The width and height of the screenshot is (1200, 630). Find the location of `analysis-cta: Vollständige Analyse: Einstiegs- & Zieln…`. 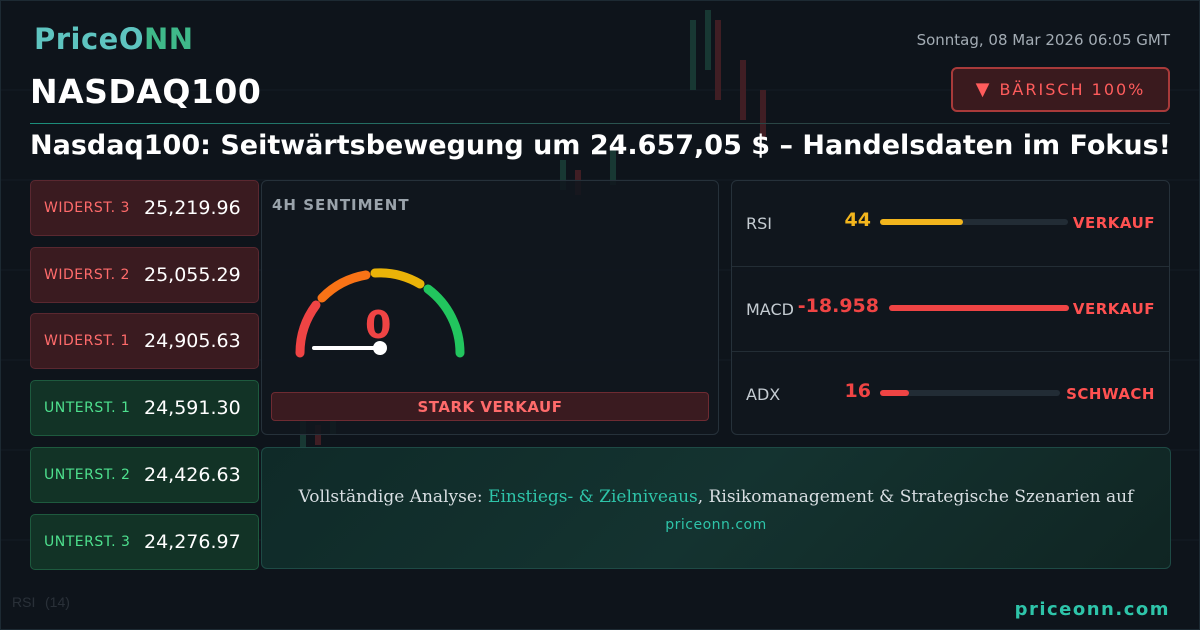

analysis-cta: Vollständige Analyse: Einstiegs- & Zieln… is located at coordinates (716, 508).